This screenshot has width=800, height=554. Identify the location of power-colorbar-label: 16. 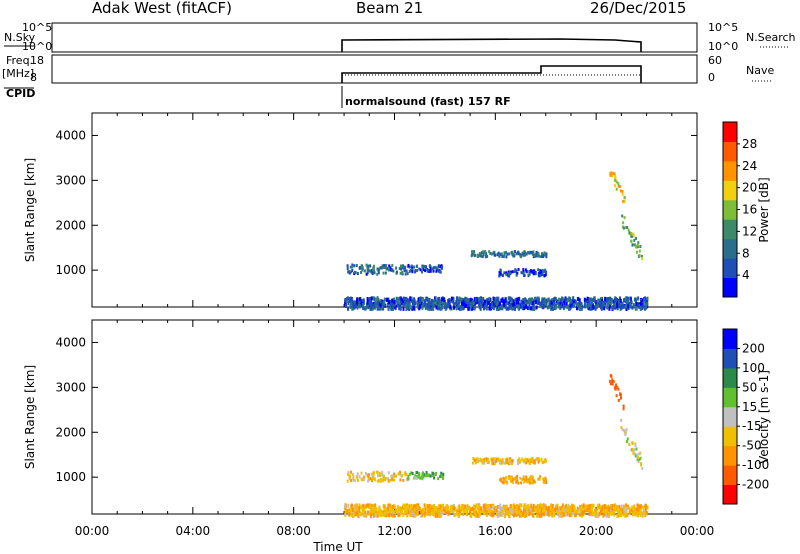
(749, 210).